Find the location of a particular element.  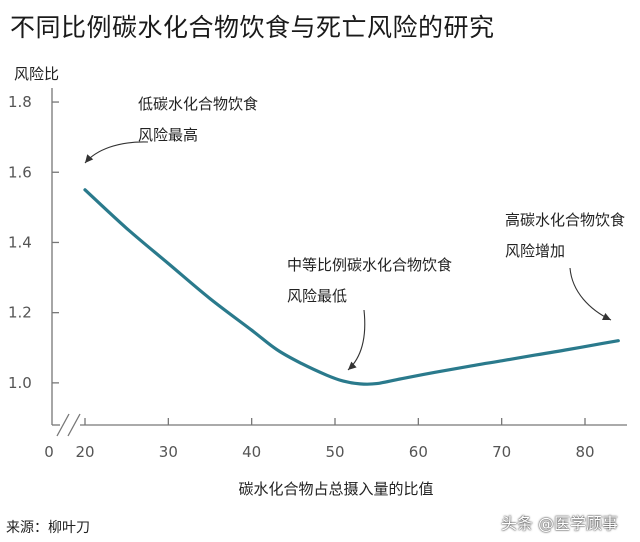

x-tick-label: 60 is located at coordinates (418, 452).